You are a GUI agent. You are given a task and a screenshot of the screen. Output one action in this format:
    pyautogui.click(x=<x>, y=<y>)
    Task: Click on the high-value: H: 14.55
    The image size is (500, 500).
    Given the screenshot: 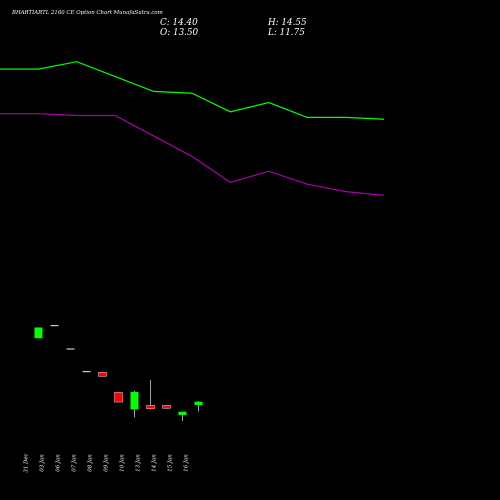 What is the action you would take?
    pyautogui.click(x=287, y=23)
    